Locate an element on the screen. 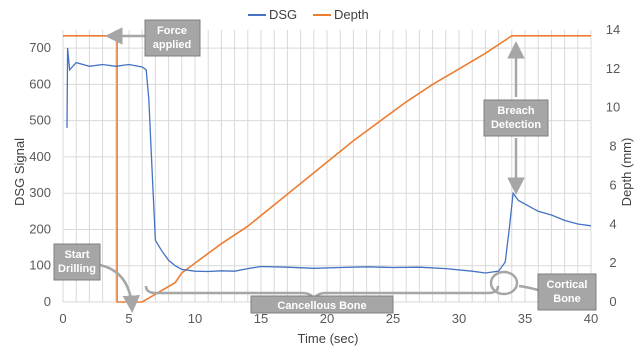 The image size is (642, 349). x-tick-label: 10 is located at coordinates (195, 318).